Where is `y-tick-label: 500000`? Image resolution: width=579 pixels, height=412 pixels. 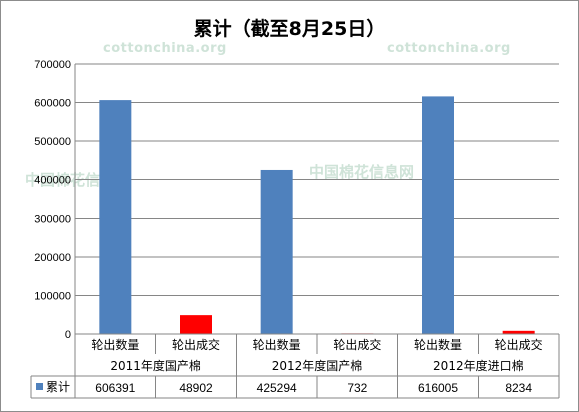
y-tick-label: 500000 is located at coordinates (52, 142).